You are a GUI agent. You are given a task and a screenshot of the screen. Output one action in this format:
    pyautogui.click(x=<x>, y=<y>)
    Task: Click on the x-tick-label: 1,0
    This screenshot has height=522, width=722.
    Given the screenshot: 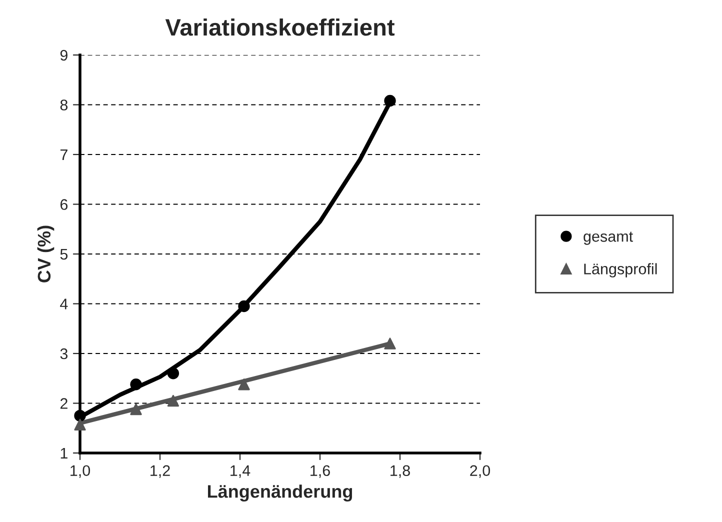 What is the action you would take?
    pyautogui.click(x=80, y=471)
    